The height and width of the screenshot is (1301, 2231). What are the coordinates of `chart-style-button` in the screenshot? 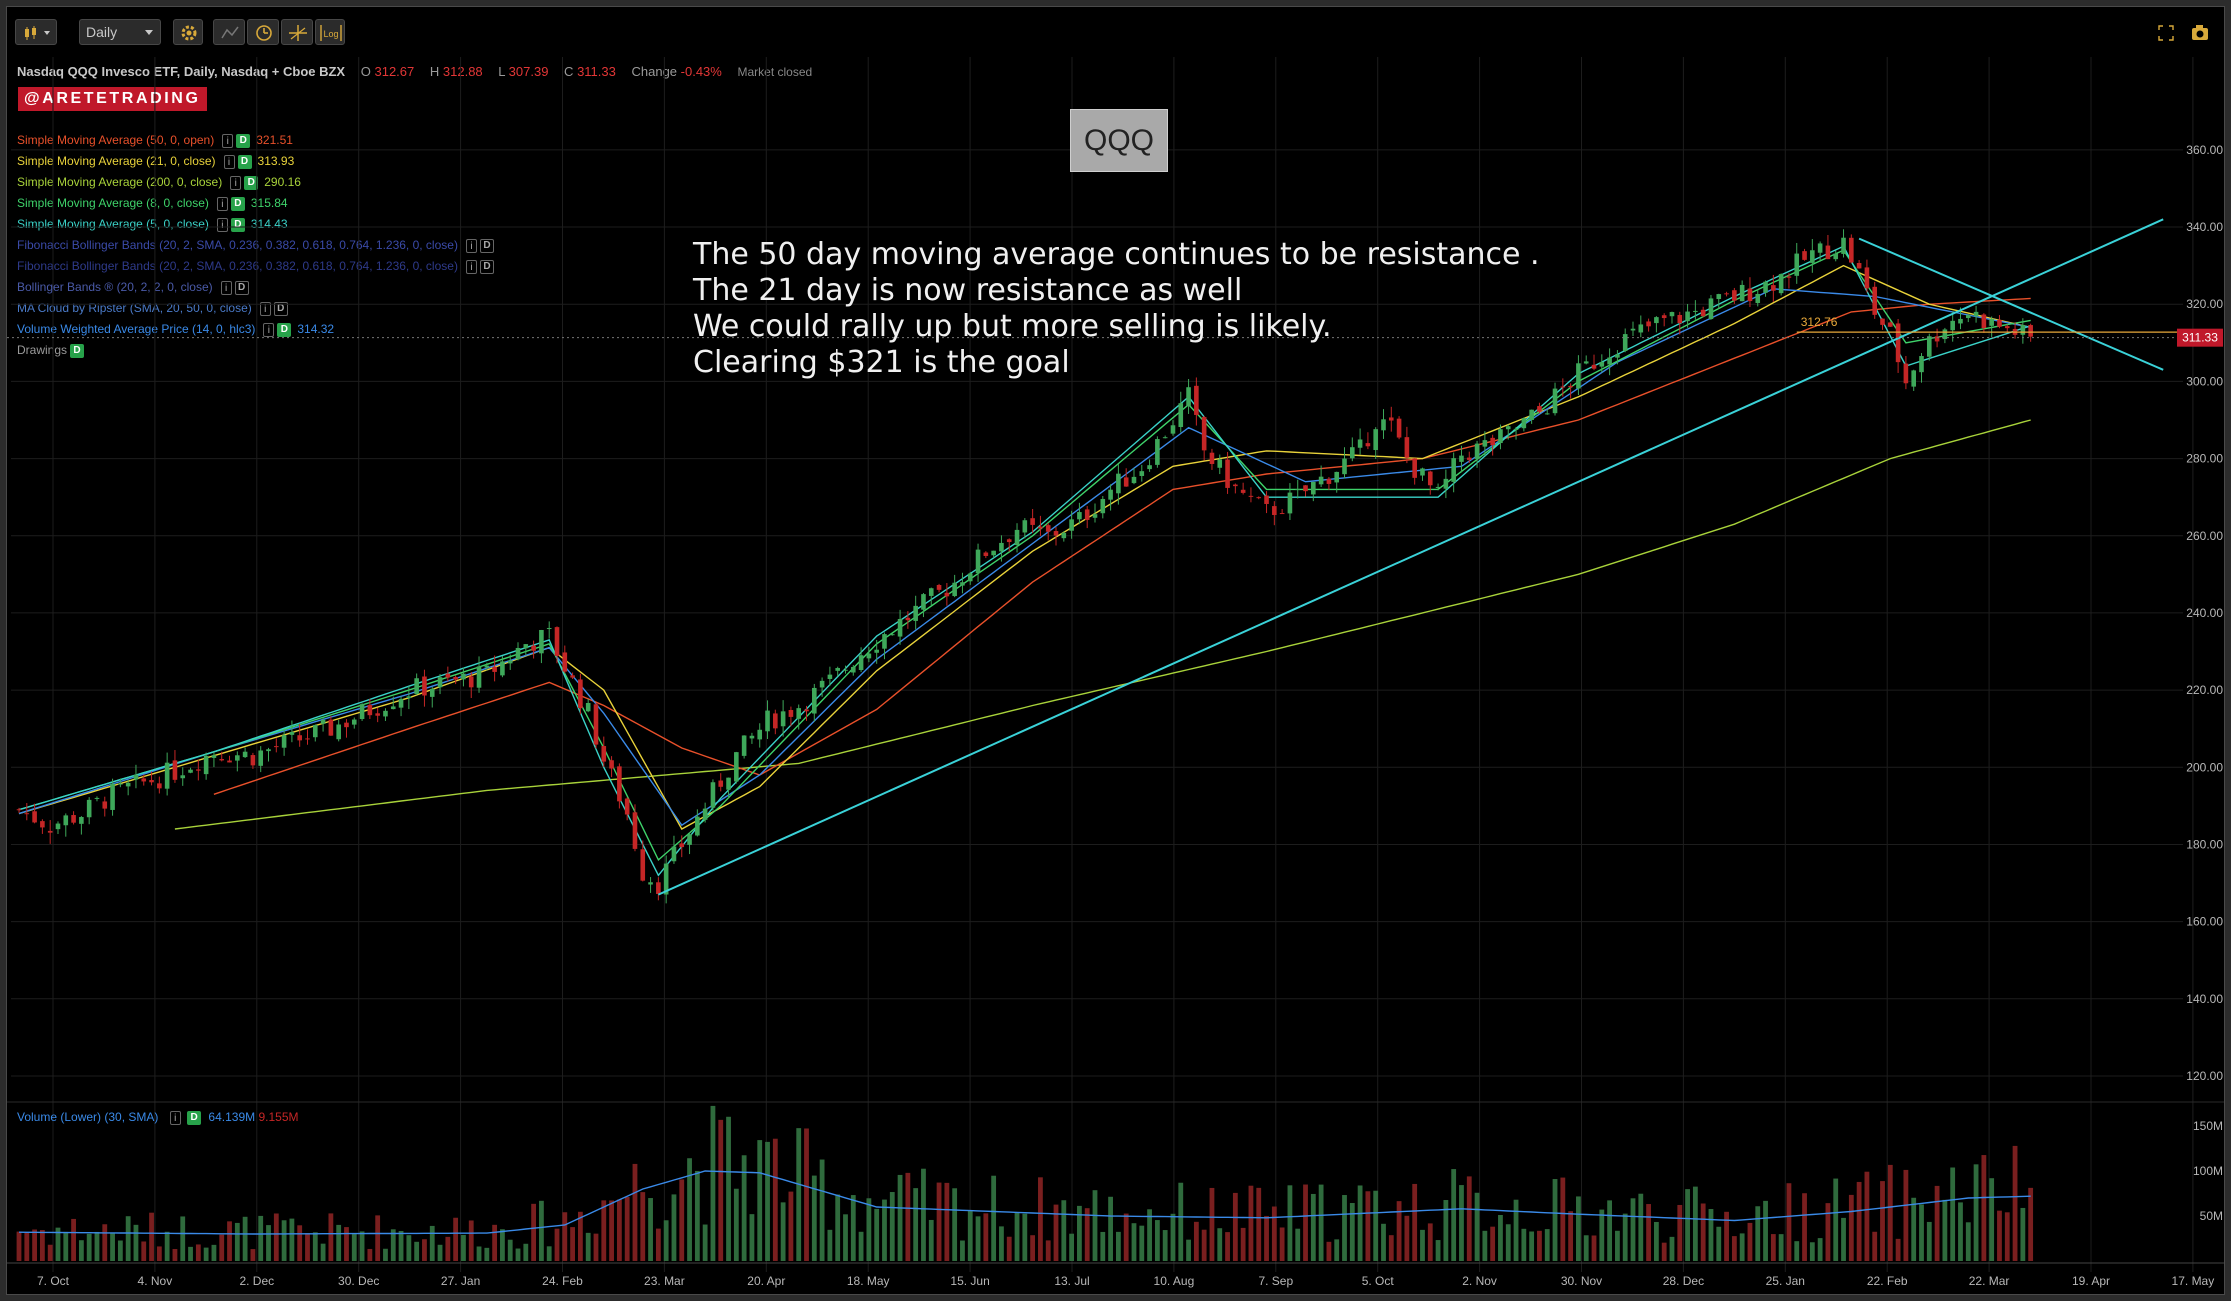 It's located at (36, 32).